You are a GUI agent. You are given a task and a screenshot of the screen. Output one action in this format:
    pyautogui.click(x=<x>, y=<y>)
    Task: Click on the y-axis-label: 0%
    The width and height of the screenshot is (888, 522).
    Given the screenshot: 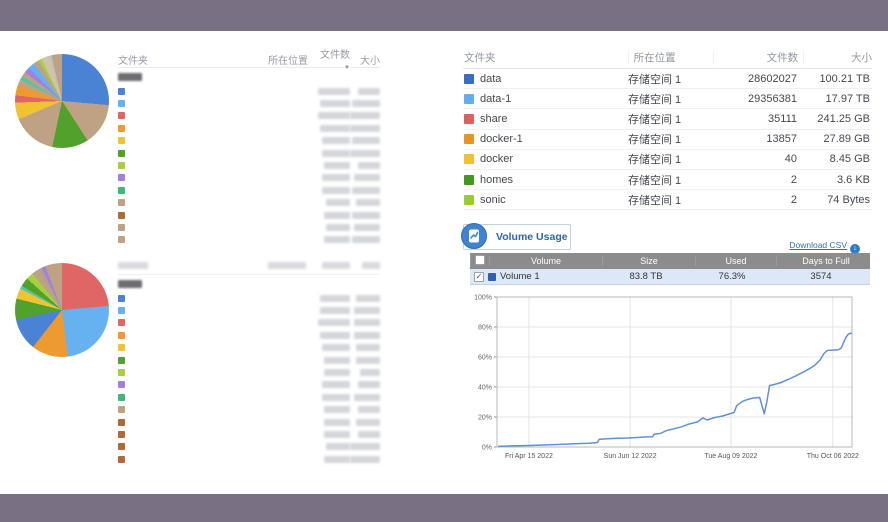 What is the action you would take?
    pyautogui.click(x=487, y=448)
    